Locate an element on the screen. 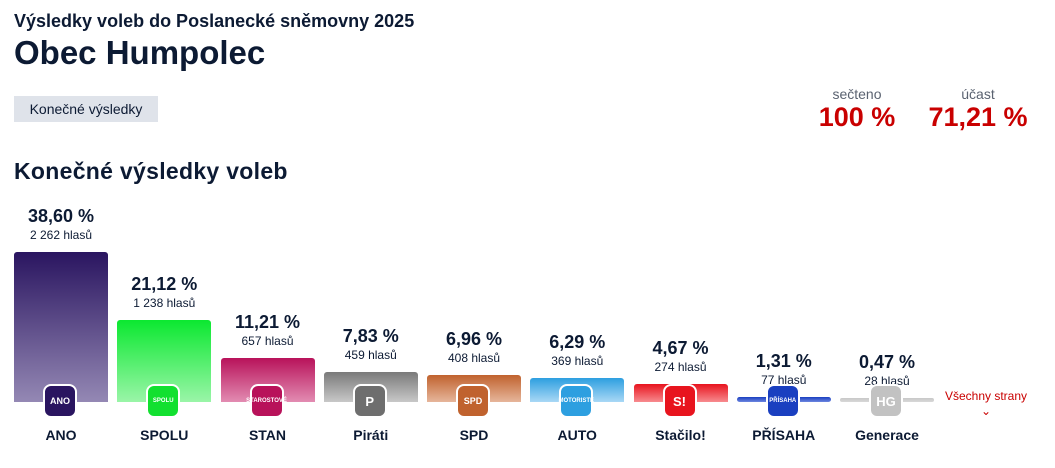  all-parties-link: Všechny strany ⌄ is located at coordinates (986, 403).